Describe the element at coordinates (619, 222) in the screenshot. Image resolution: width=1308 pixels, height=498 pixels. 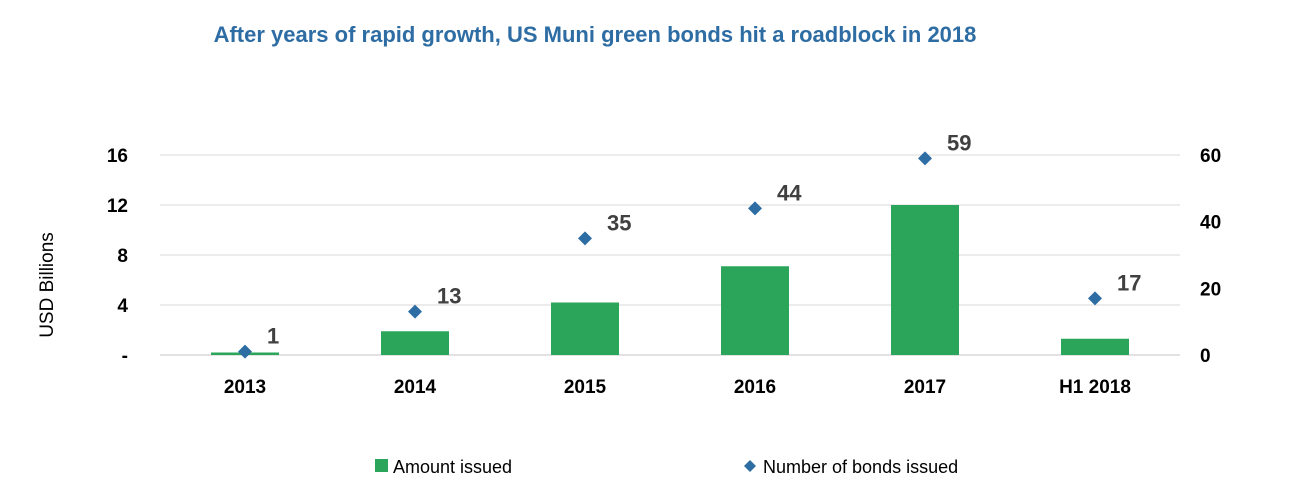
I see `data-label: 35` at that location.